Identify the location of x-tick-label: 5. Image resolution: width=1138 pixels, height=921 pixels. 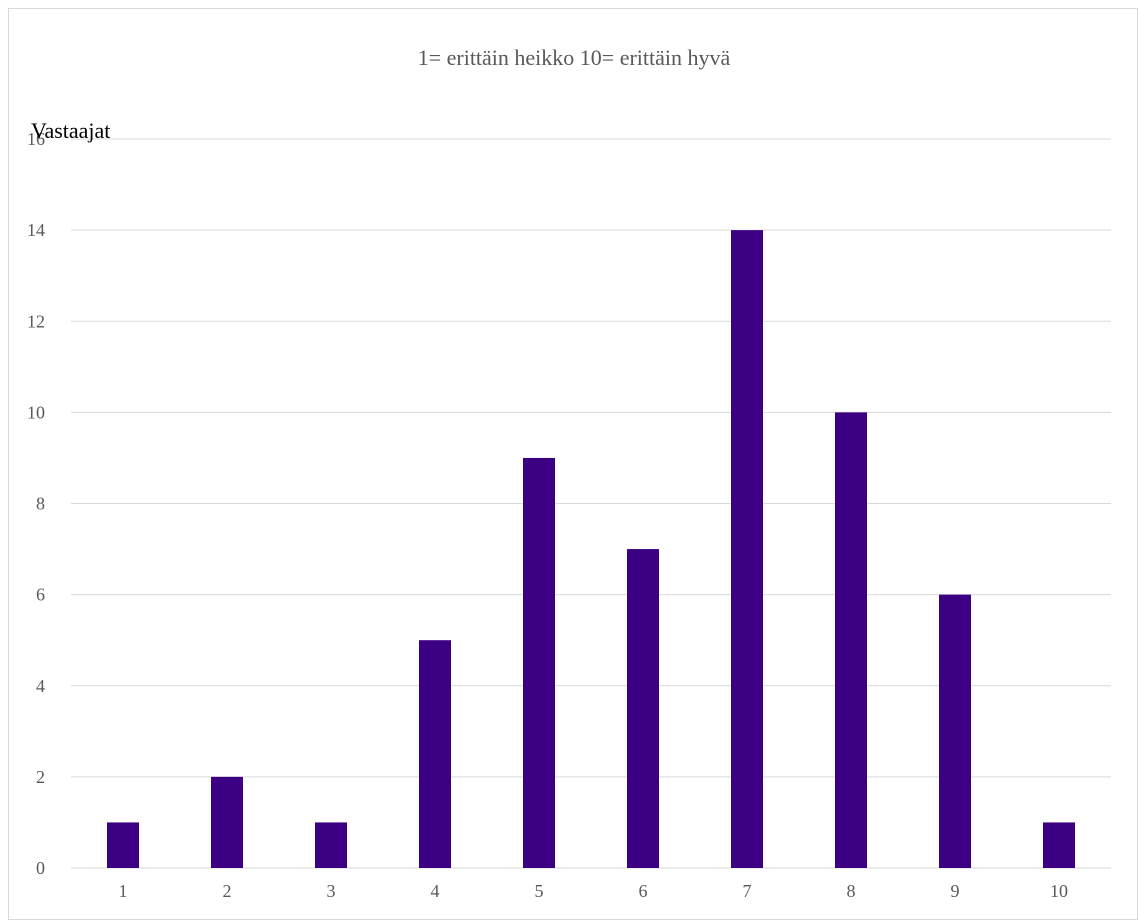
(539, 891).